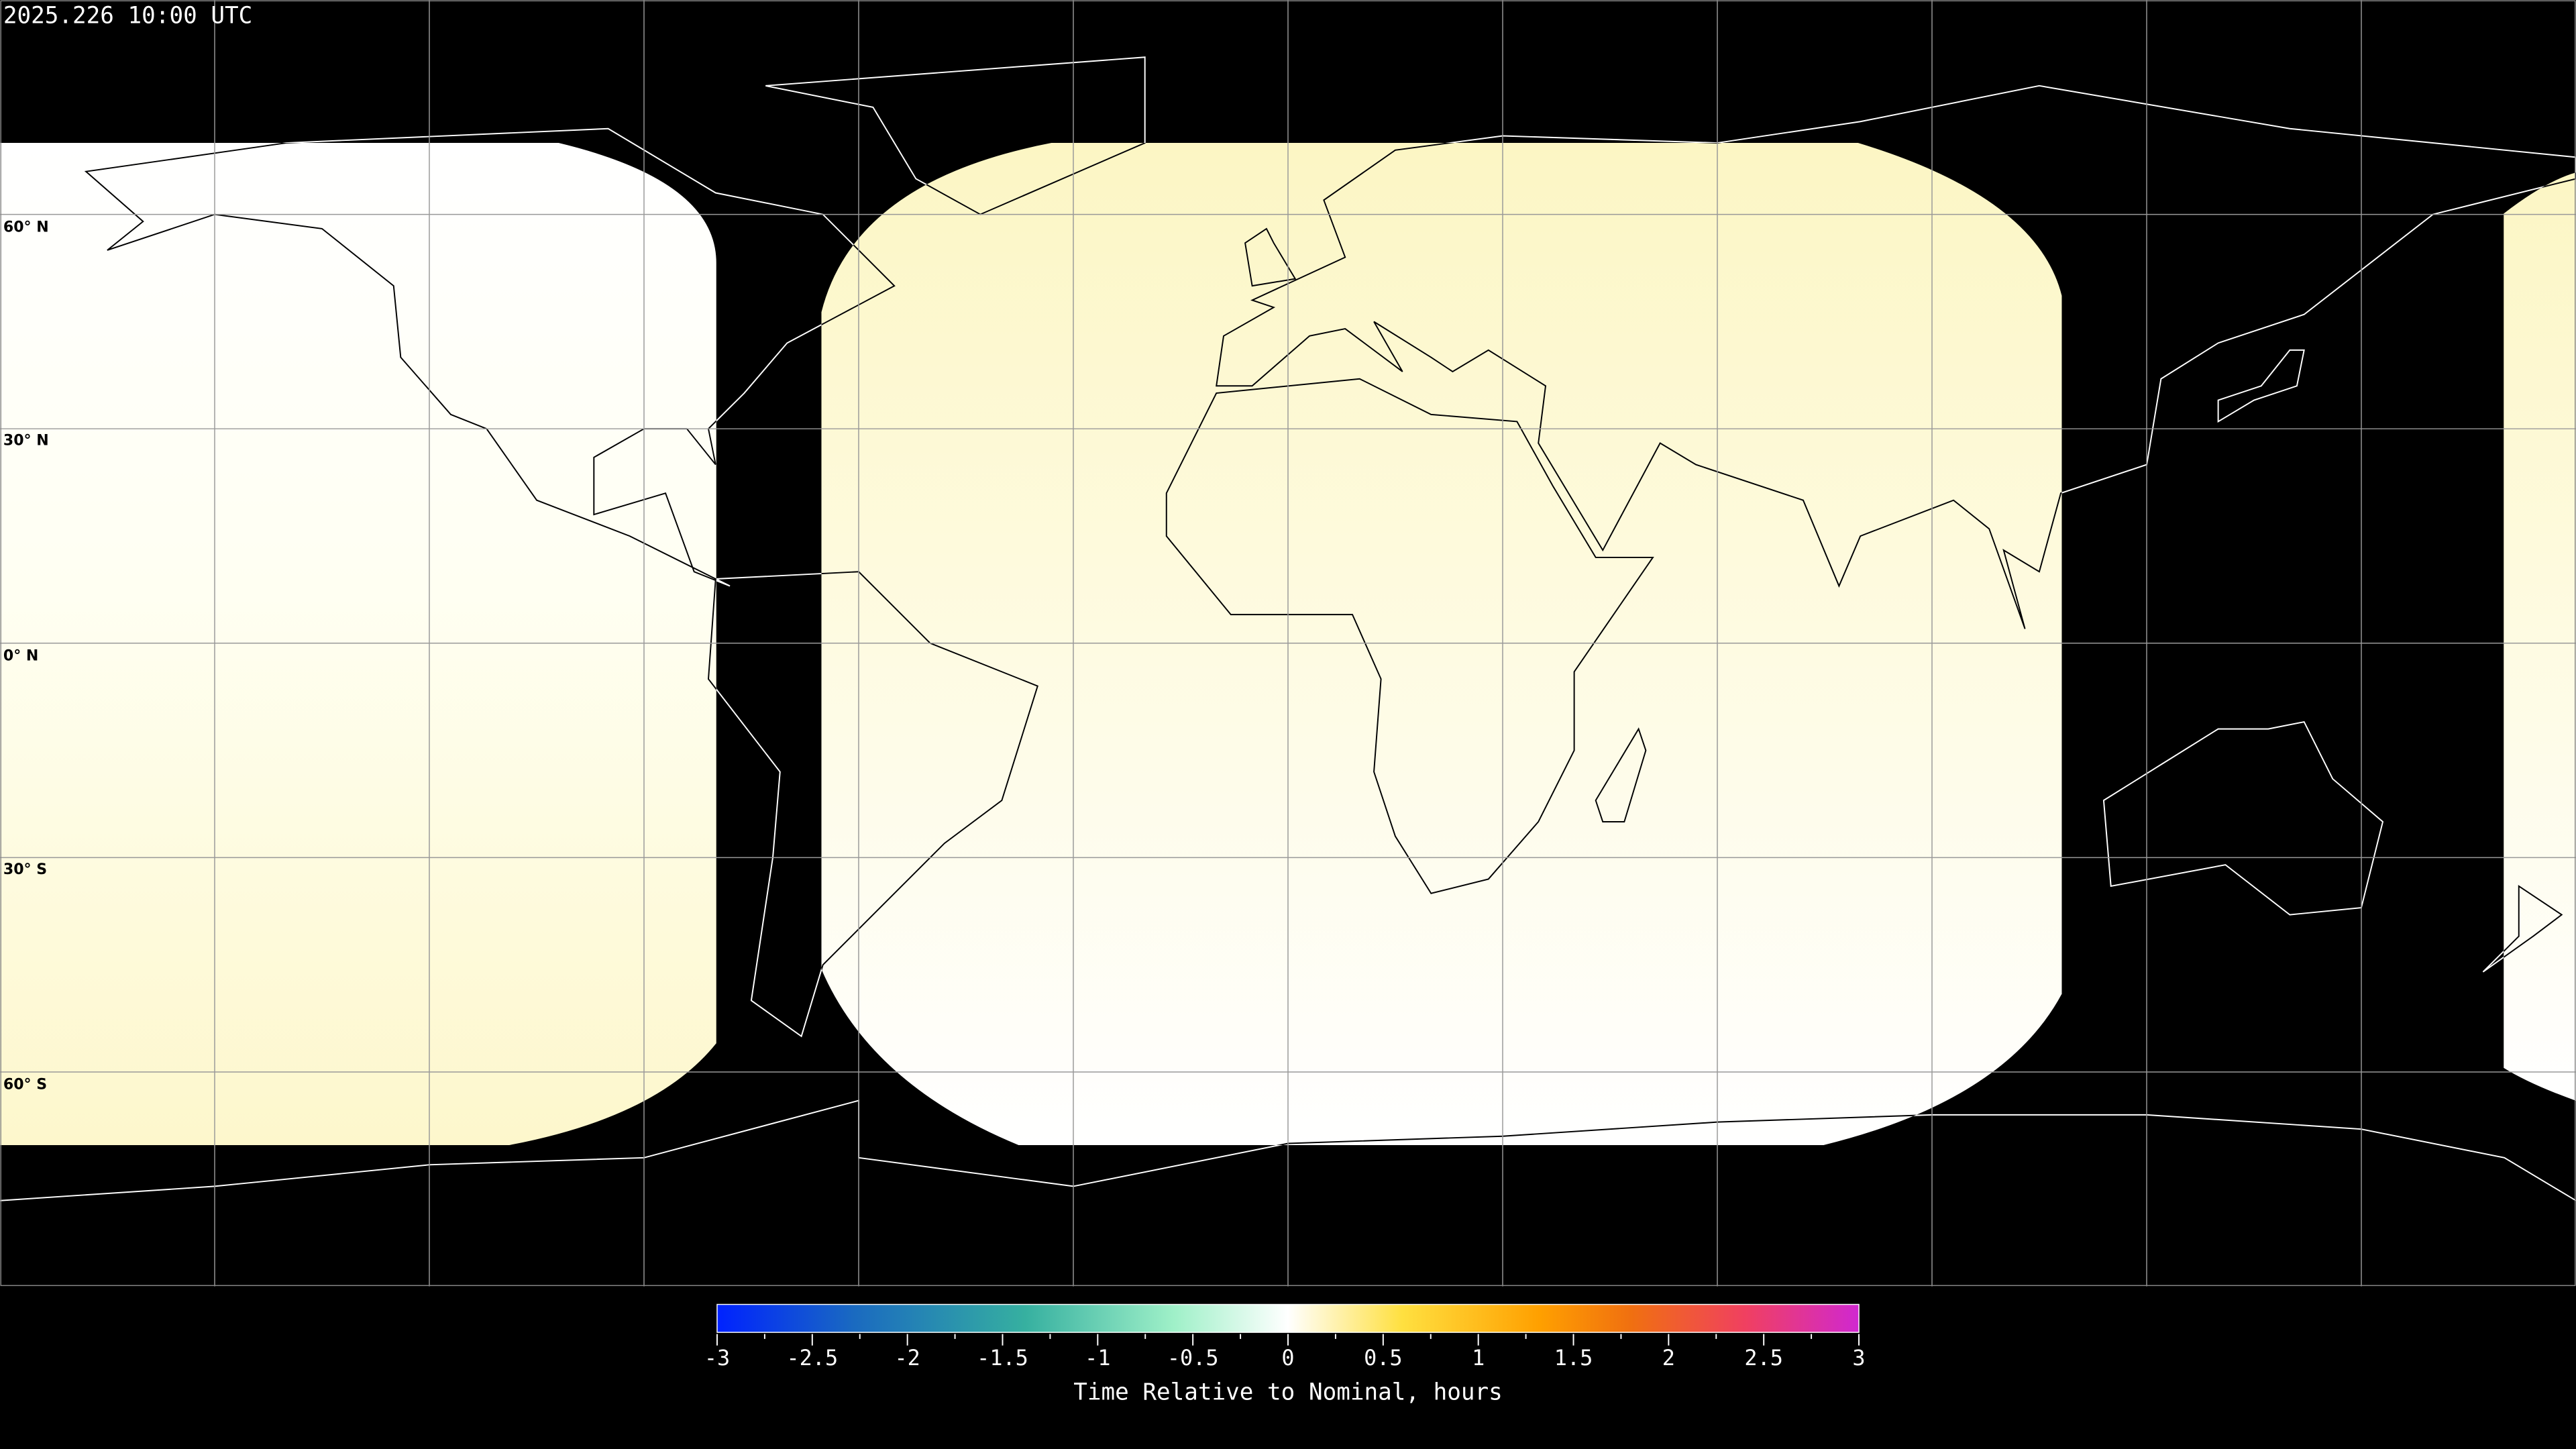 This screenshot has height=1449, width=2576. I want to click on colorbar-tick-label: -2, so click(907, 1358).